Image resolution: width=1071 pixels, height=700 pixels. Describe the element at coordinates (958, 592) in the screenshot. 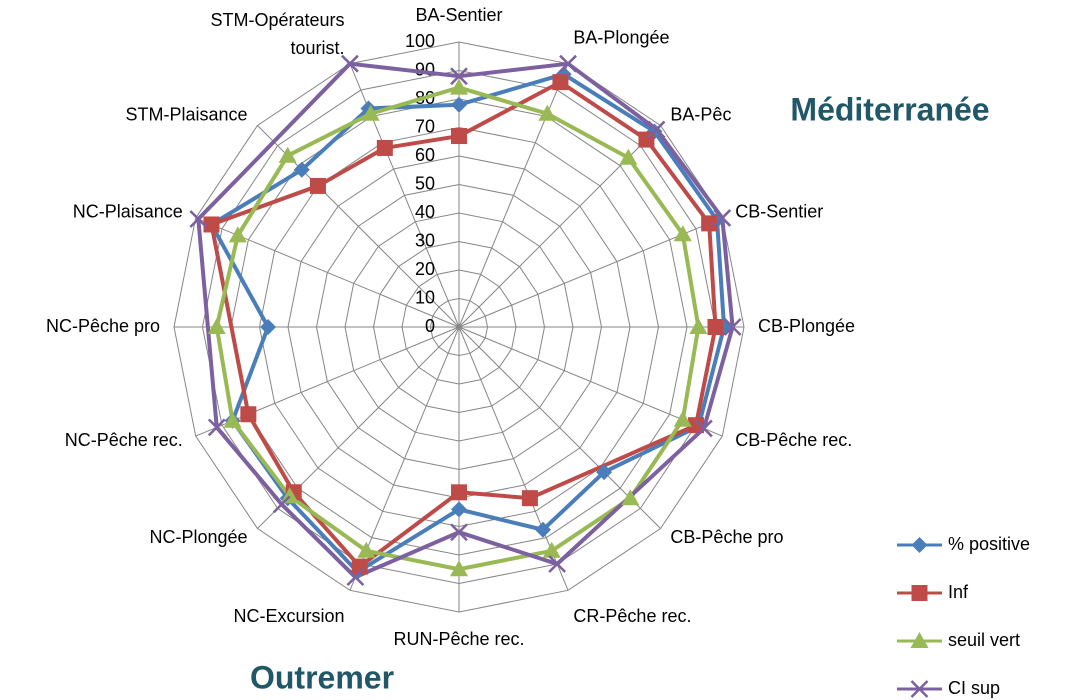

I see `legend-label: Inf` at that location.